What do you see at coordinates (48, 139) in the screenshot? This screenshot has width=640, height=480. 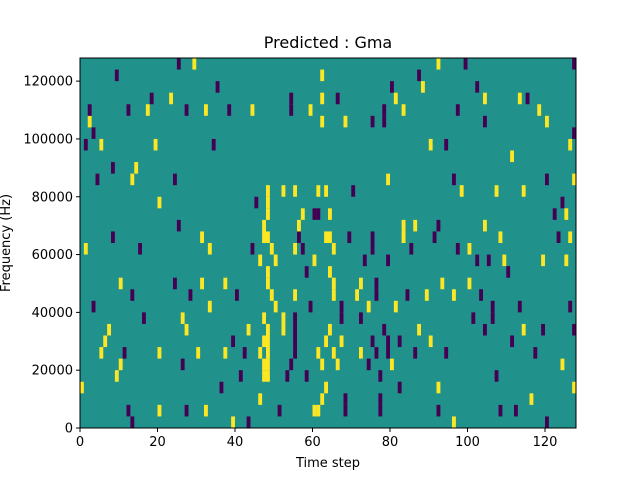 I see `y-tick-label: 100000` at bounding box center [48, 139].